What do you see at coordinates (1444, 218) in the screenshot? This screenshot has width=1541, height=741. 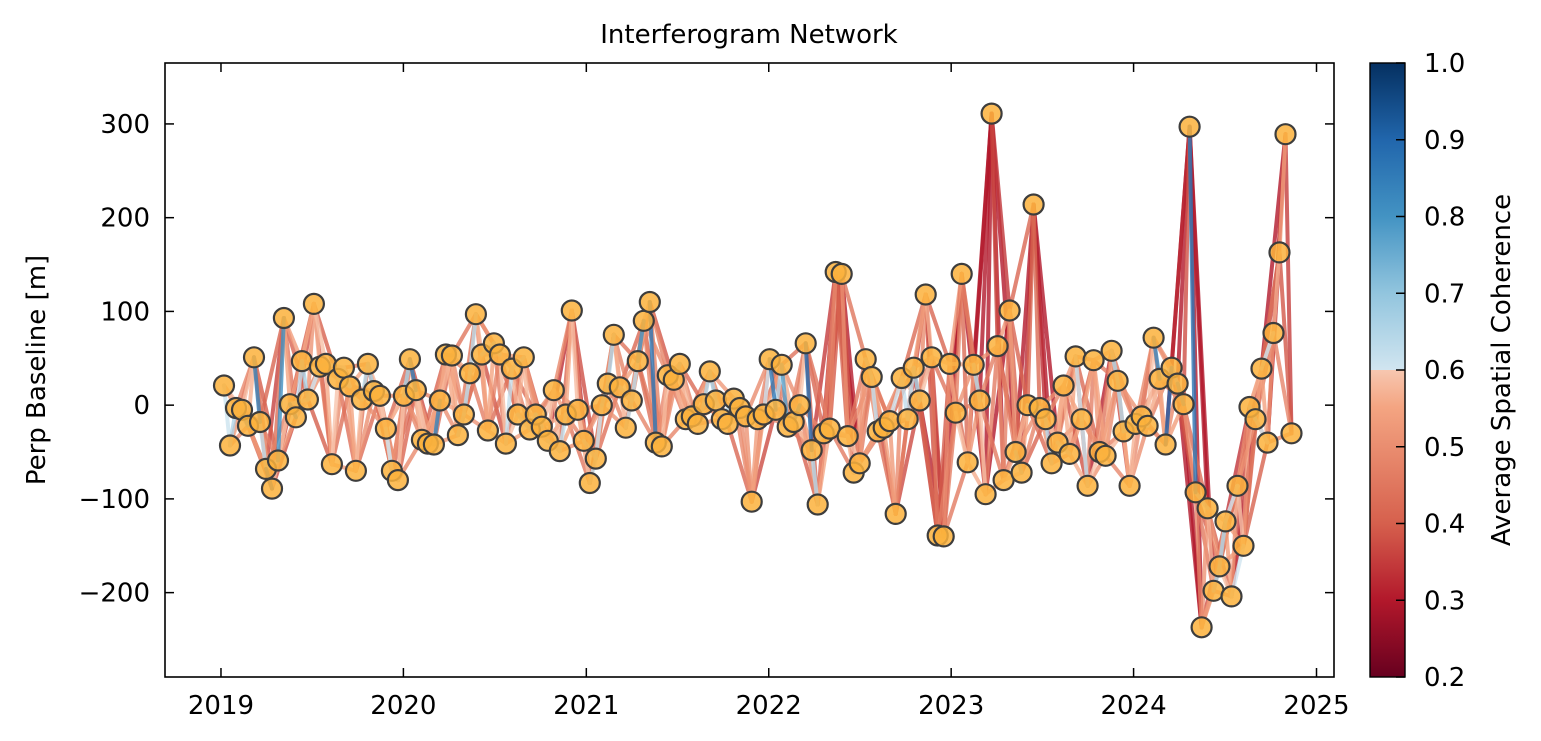 I see `colorbar-tick-label: 0.8` at bounding box center [1444, 218].